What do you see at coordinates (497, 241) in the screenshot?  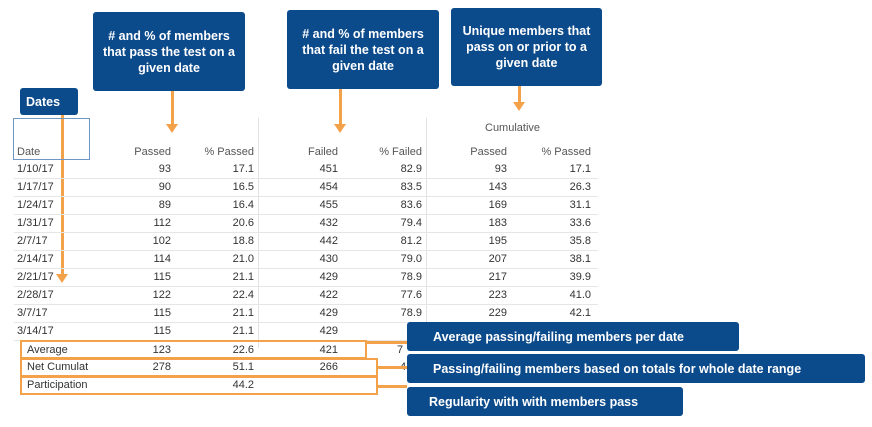 I see `cell-cum-passed: 195` at bounding box center [497, 241].